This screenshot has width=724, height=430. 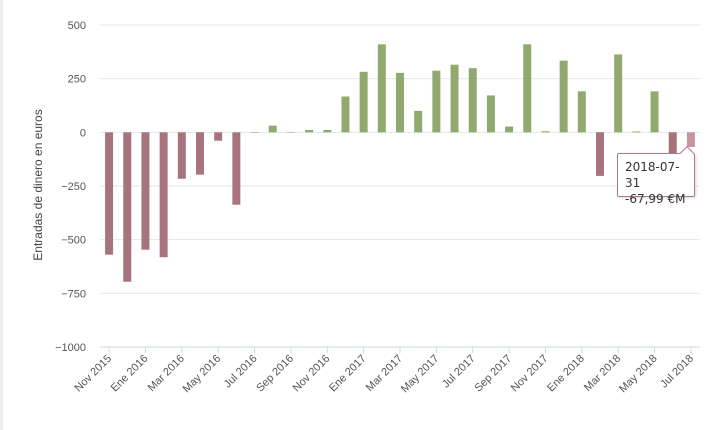 What do you see at coordinates (312, 374) in the screenshot?
I see `x-tick-label: Nov 2016` at bounding box center [312, 374].